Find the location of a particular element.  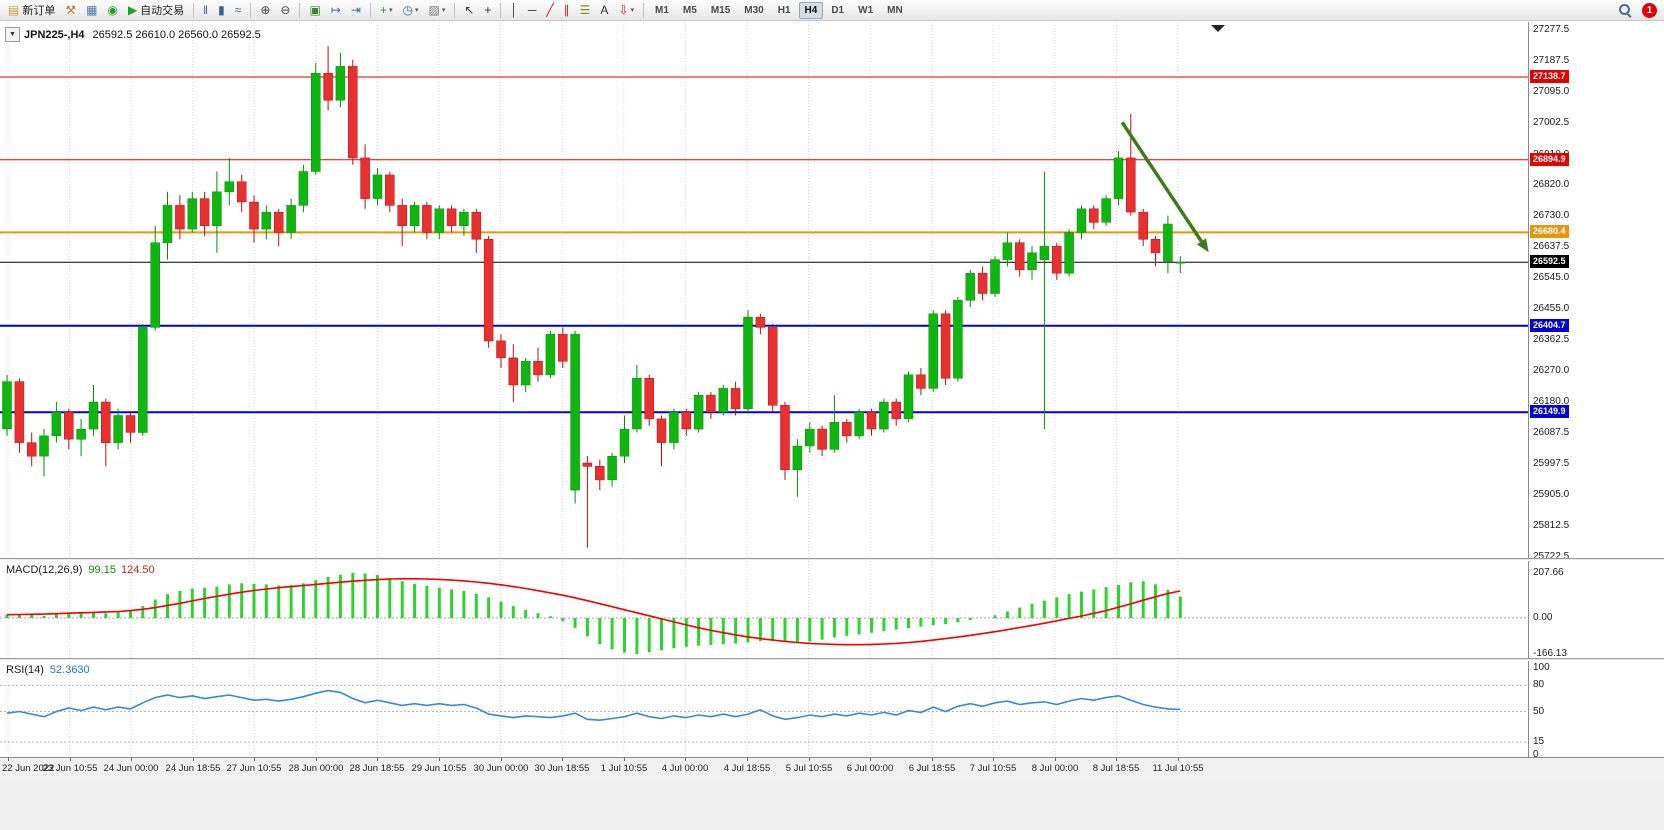

timeframe-m5-button: M5 is located at coordinates (689, 10).